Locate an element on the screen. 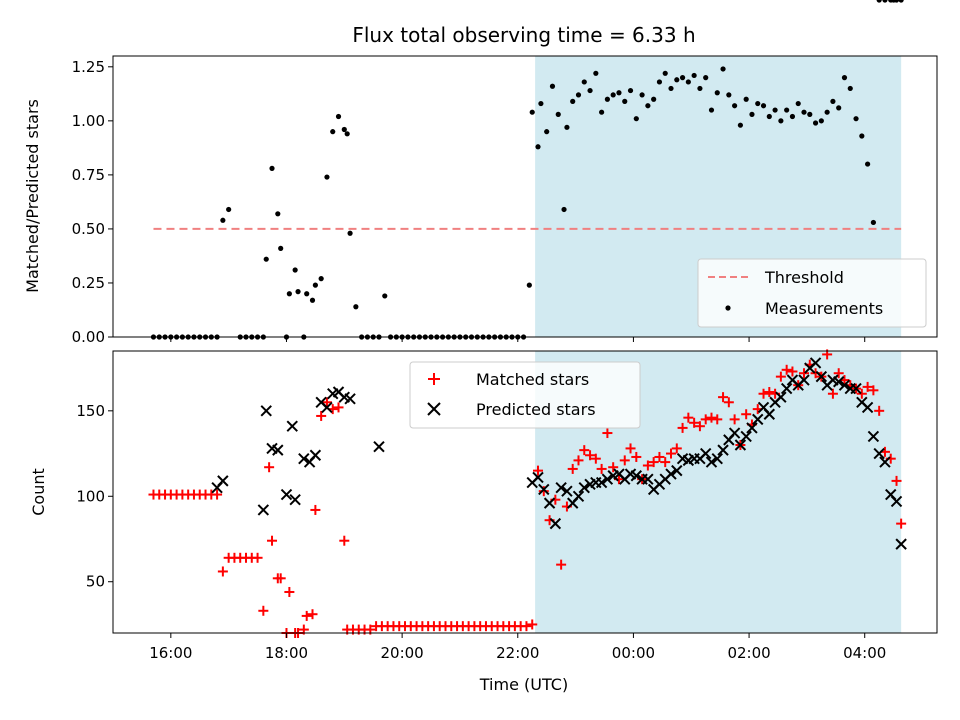 The image size is (960, 720). y-tick-label: 0.75 is located at coordinates (88, 175).